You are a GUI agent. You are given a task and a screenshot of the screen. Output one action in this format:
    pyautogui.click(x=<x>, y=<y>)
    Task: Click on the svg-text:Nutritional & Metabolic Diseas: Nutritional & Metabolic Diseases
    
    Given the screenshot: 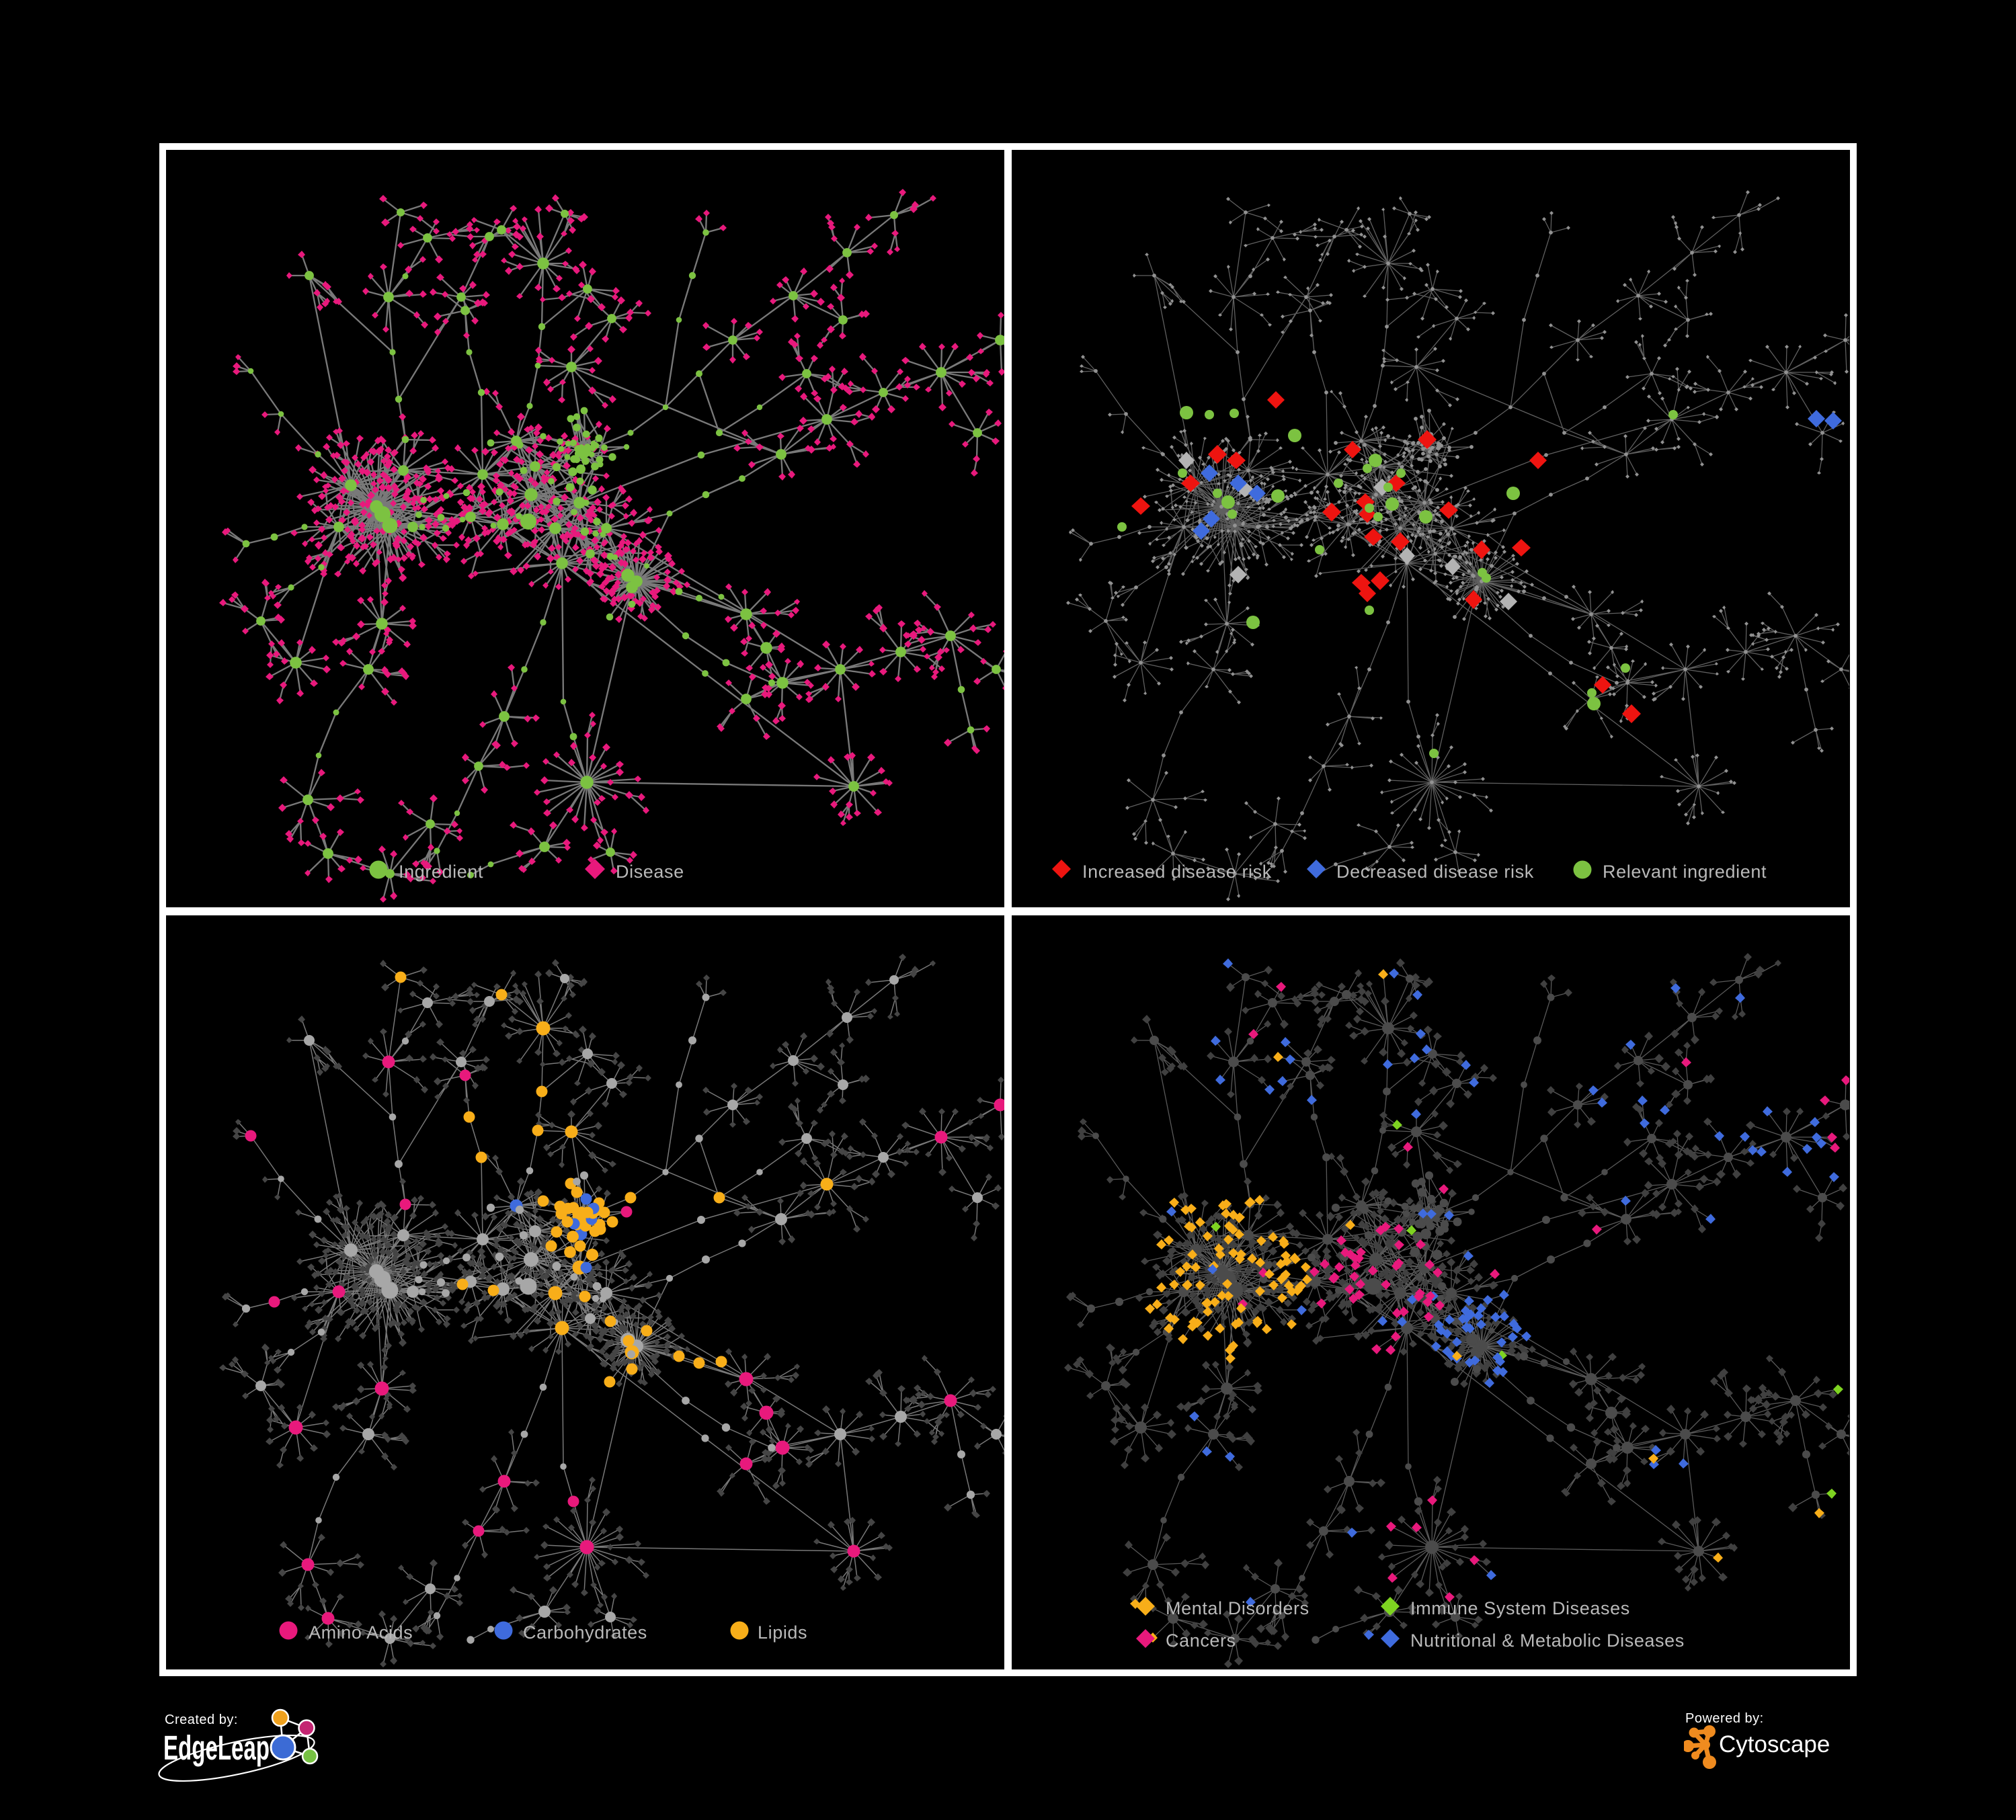 What is the action you would take?
    pyautogui.click(x=1547, y=1641)
    